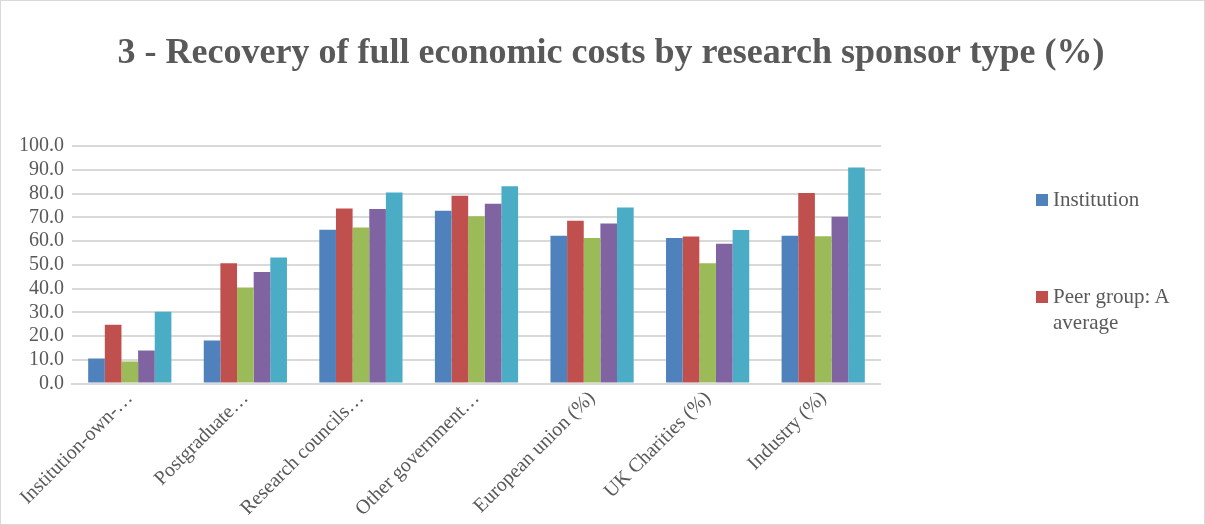 Image resolution: width=1205 pixels, height=525 pixels. I want to click on legend-label: Institution, so click(1096, 199).